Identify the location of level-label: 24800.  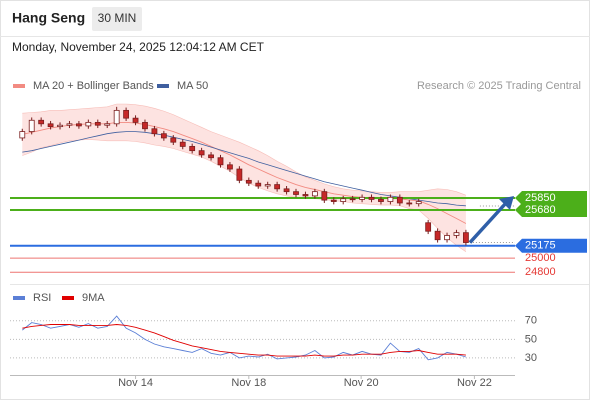
(540, 272).